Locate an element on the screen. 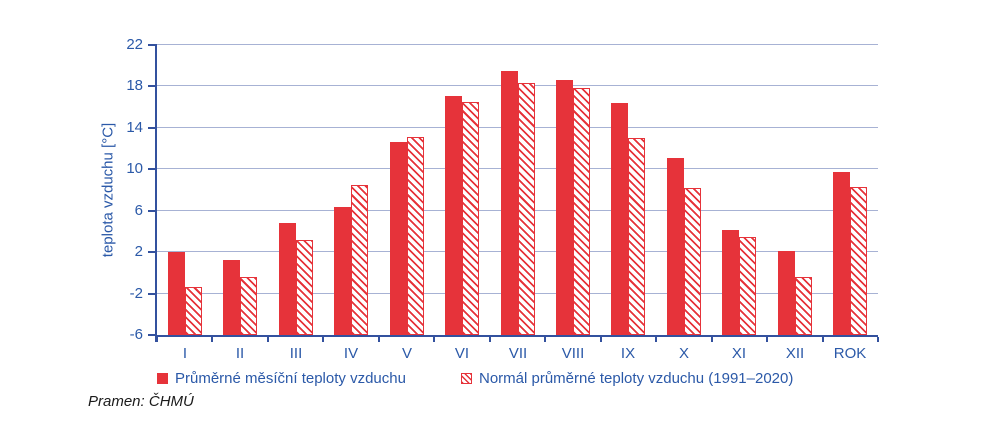  x-tick-label-ROK: ROK is located at coordinates (850, 353).